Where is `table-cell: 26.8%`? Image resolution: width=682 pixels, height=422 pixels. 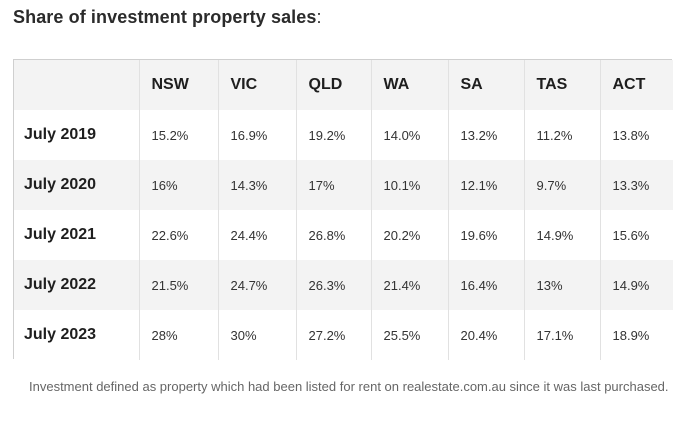 table-cell: 26.8% is located at coordinates (334, 235).